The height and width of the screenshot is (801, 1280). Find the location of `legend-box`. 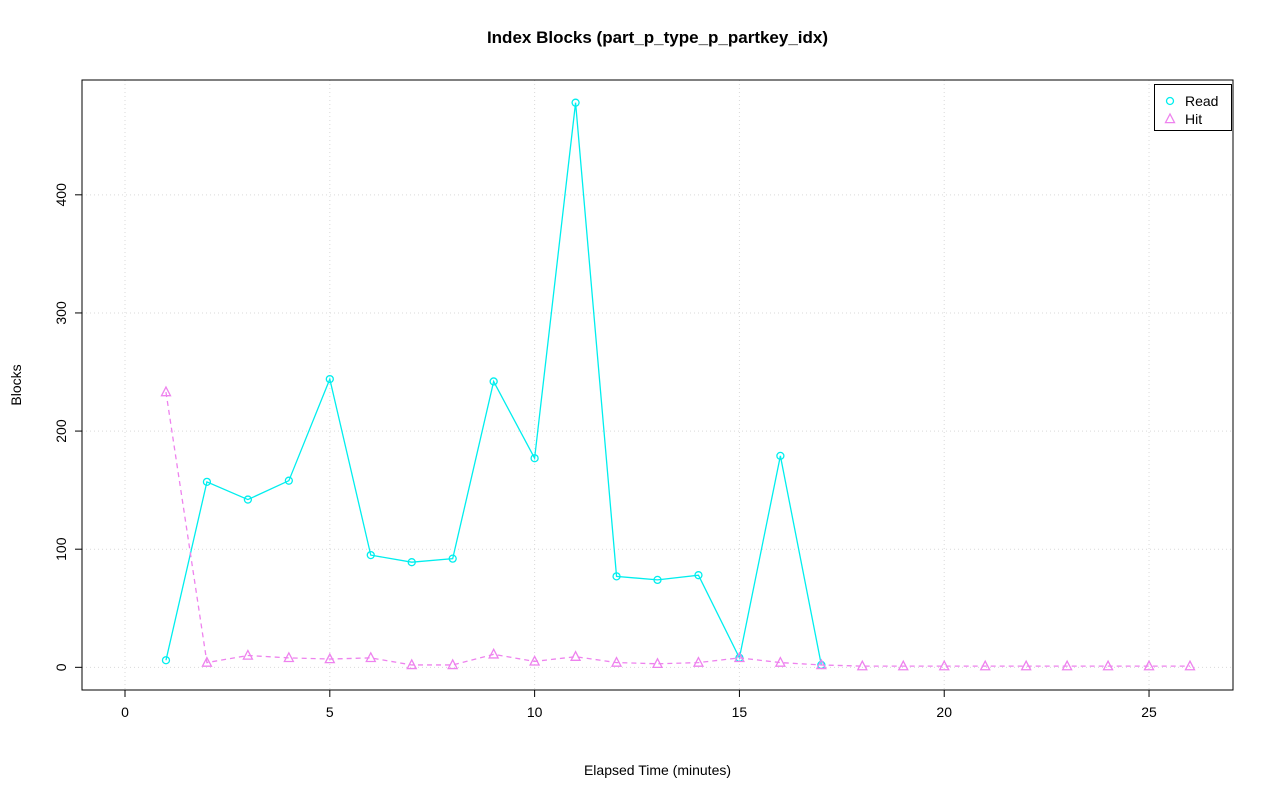

legend-box is located at coordinates (1193, 107).